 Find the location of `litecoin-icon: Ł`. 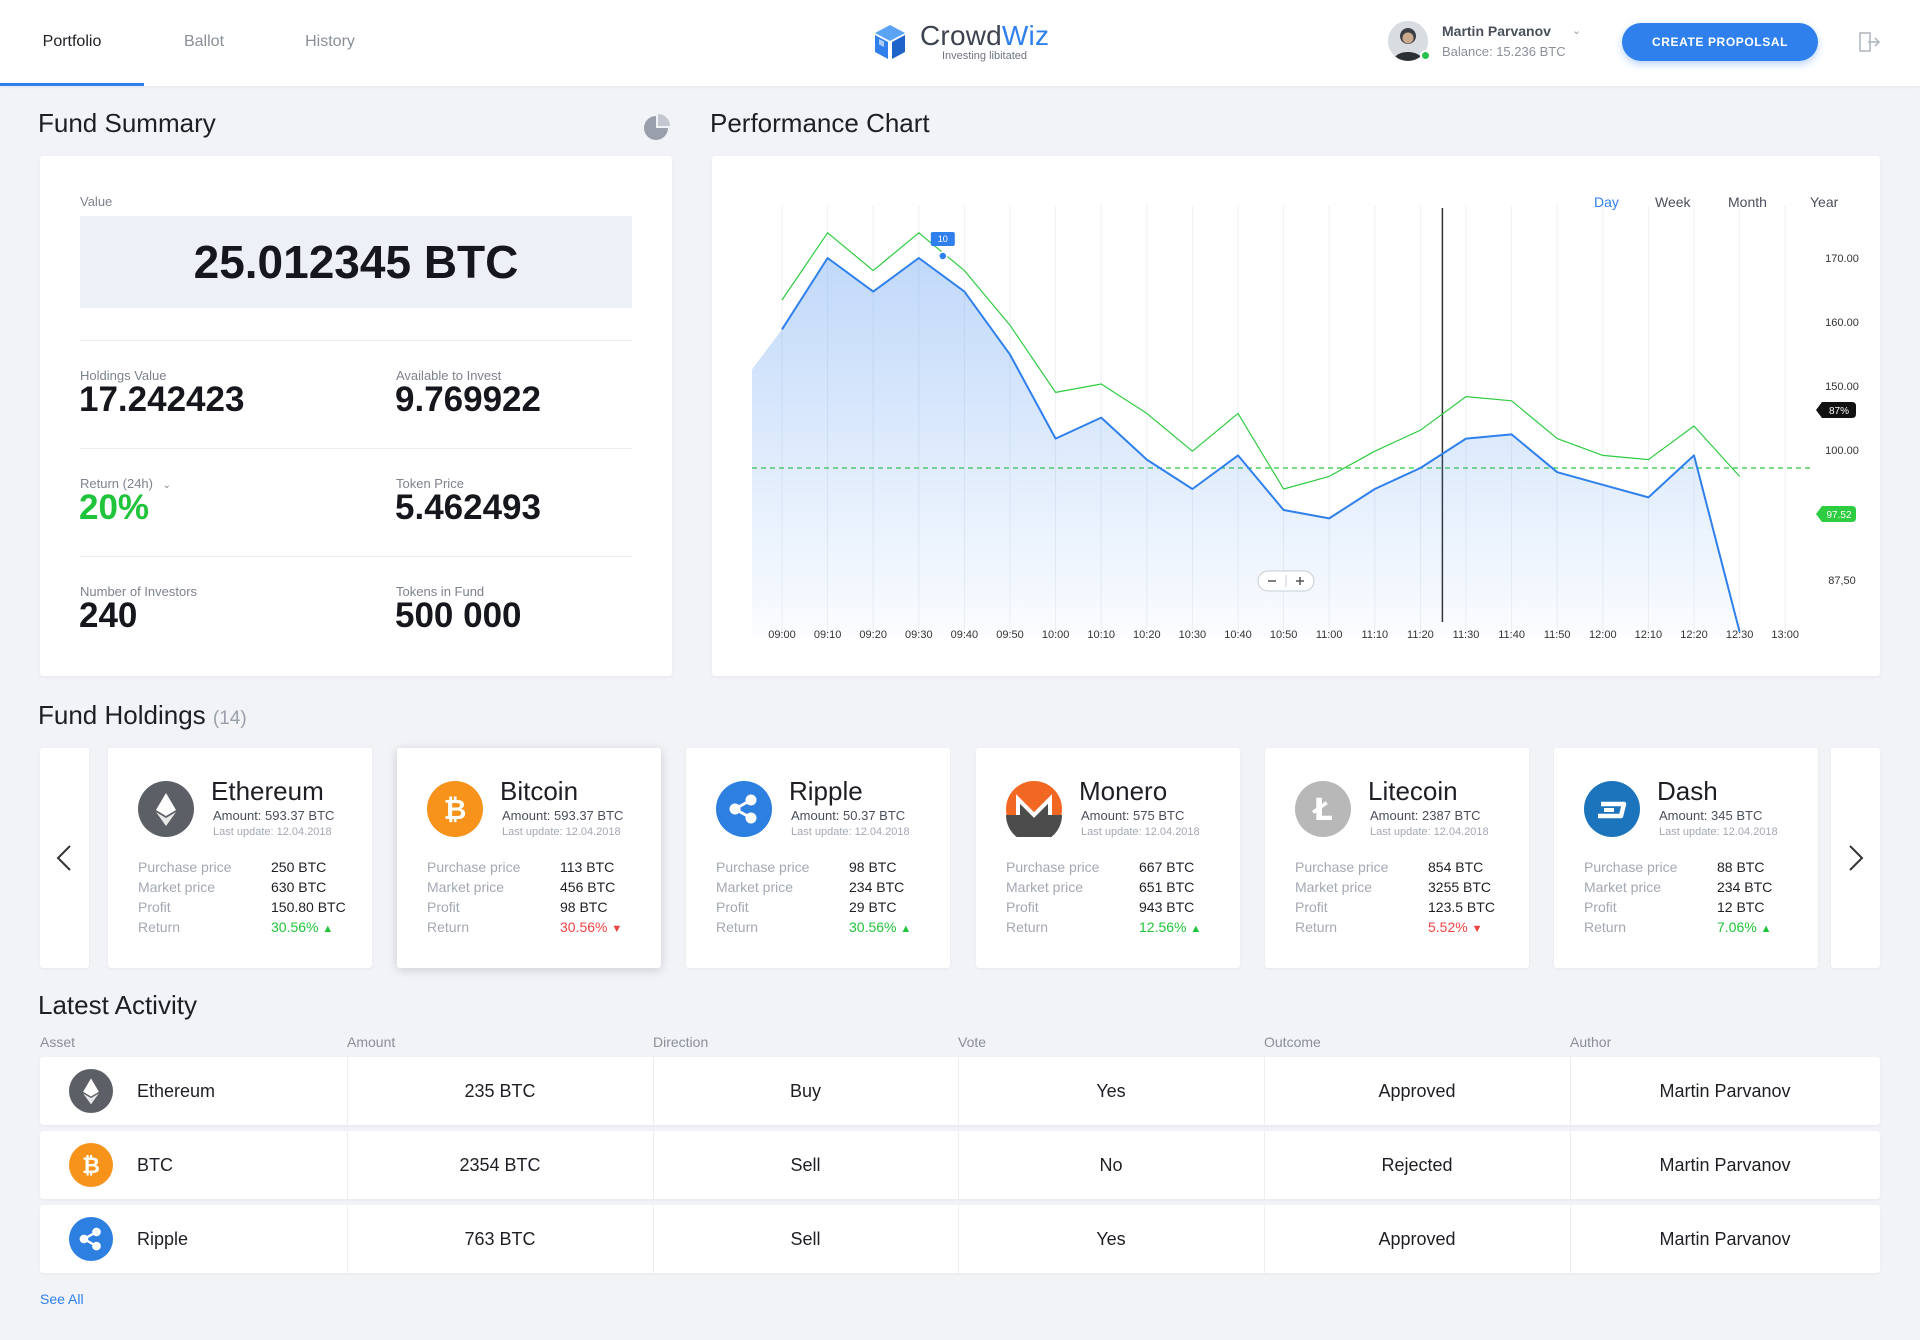

litecoin-icon: Ł is located at coordinates (1323, 809).